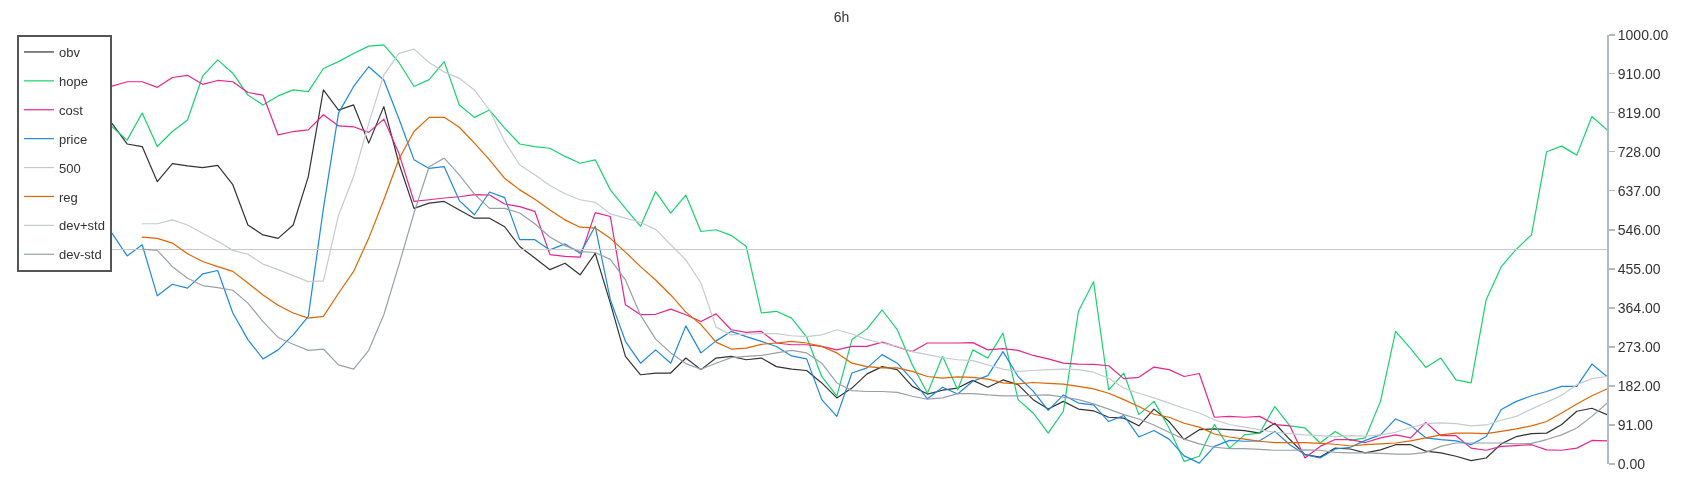  What do you see at coordinates (1635, 424) in the screenshot?
I see `y-tick-label: 91.00` at bounding box center [1635, 424].